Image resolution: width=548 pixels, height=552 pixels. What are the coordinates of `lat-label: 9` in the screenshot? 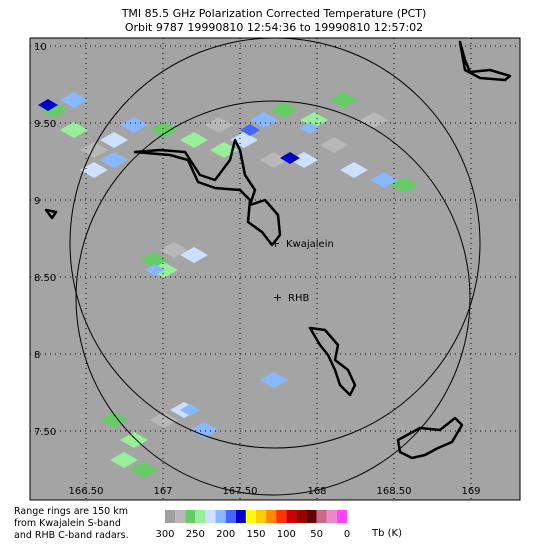 It's located at (37, 201).